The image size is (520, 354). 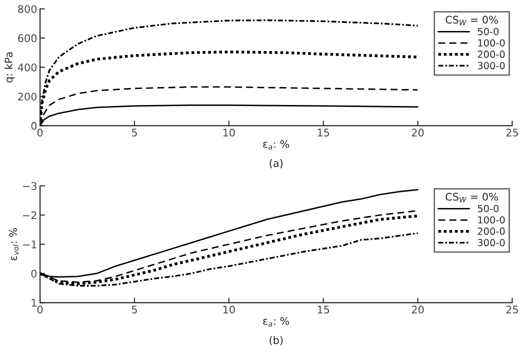 I want to click on text: (b), so click(x=276, y=341).